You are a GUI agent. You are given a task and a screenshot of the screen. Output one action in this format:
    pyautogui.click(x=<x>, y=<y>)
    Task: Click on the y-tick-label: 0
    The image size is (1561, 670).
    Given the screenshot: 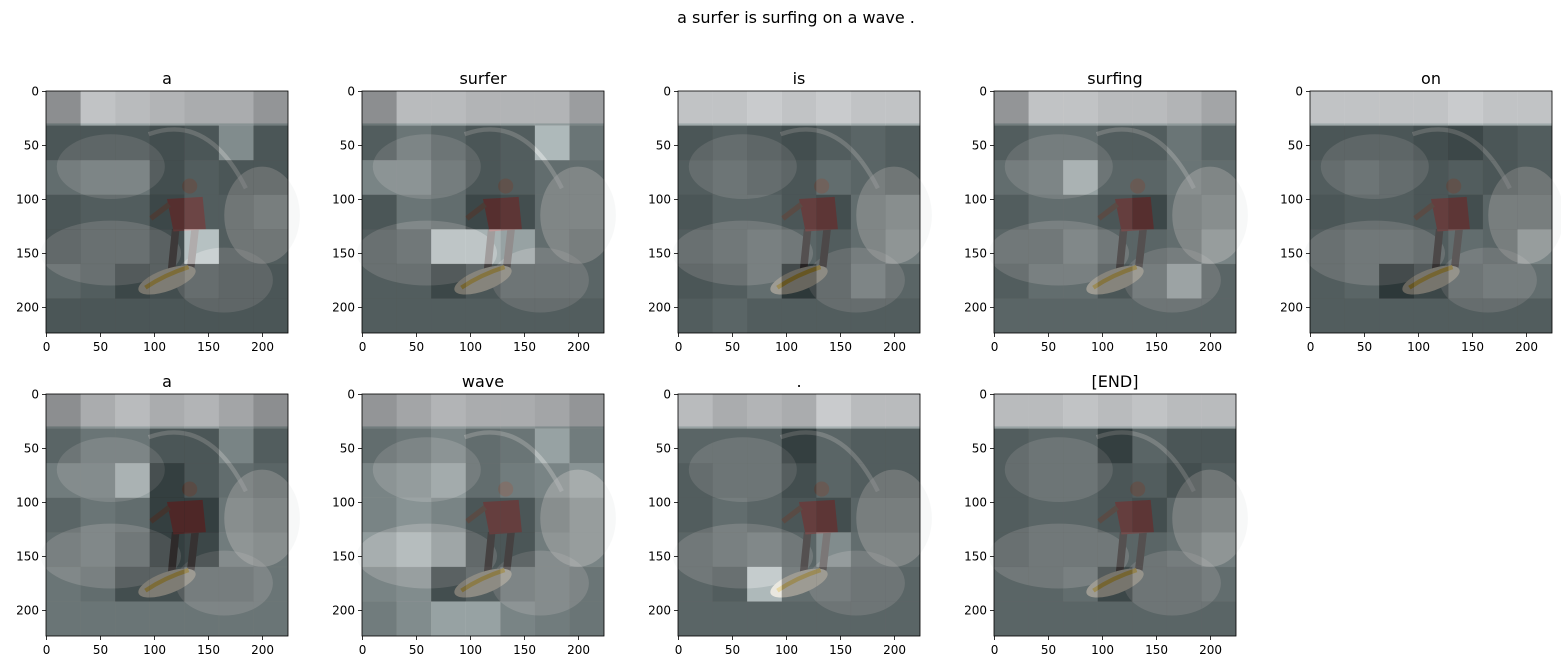 What is the action you would take?
    pyautogui.click(x=1299, y=92)
    